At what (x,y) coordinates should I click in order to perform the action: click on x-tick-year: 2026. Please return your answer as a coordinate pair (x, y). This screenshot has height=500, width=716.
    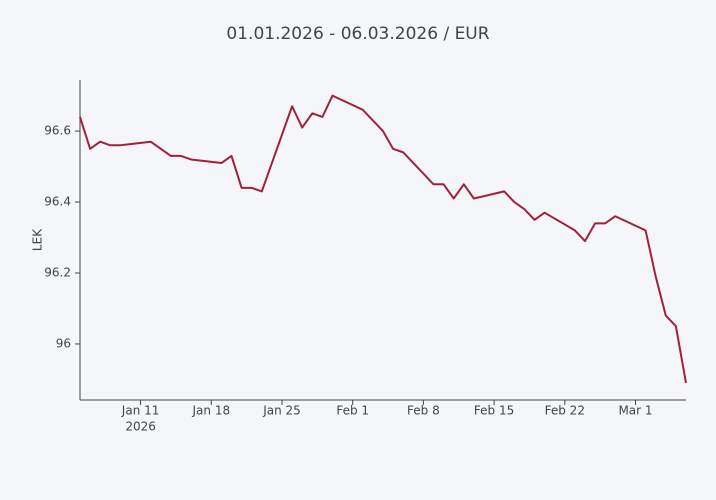
    Looking at the image, I should click on (140, 427).